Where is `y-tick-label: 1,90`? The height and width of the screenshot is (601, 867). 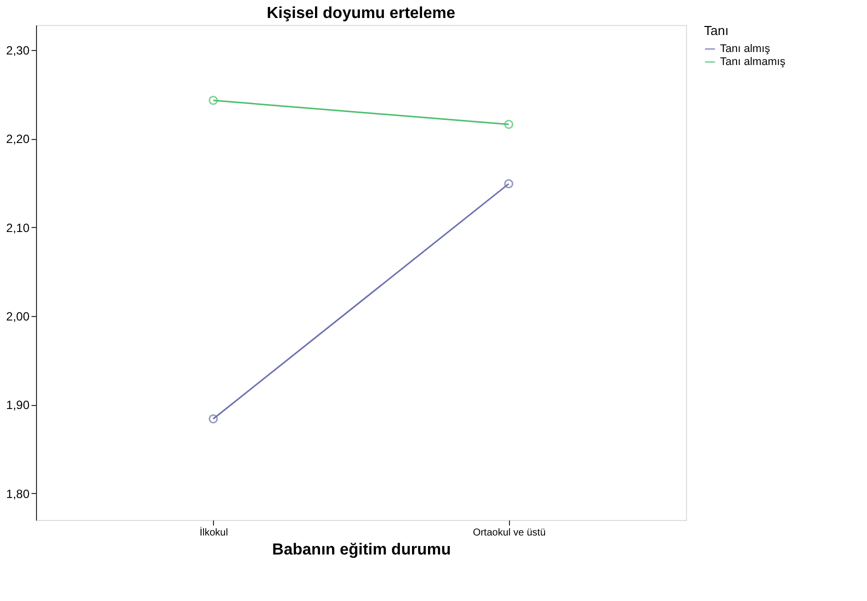
y-tick-label: 1,90 is located at coordinates (18, 405).